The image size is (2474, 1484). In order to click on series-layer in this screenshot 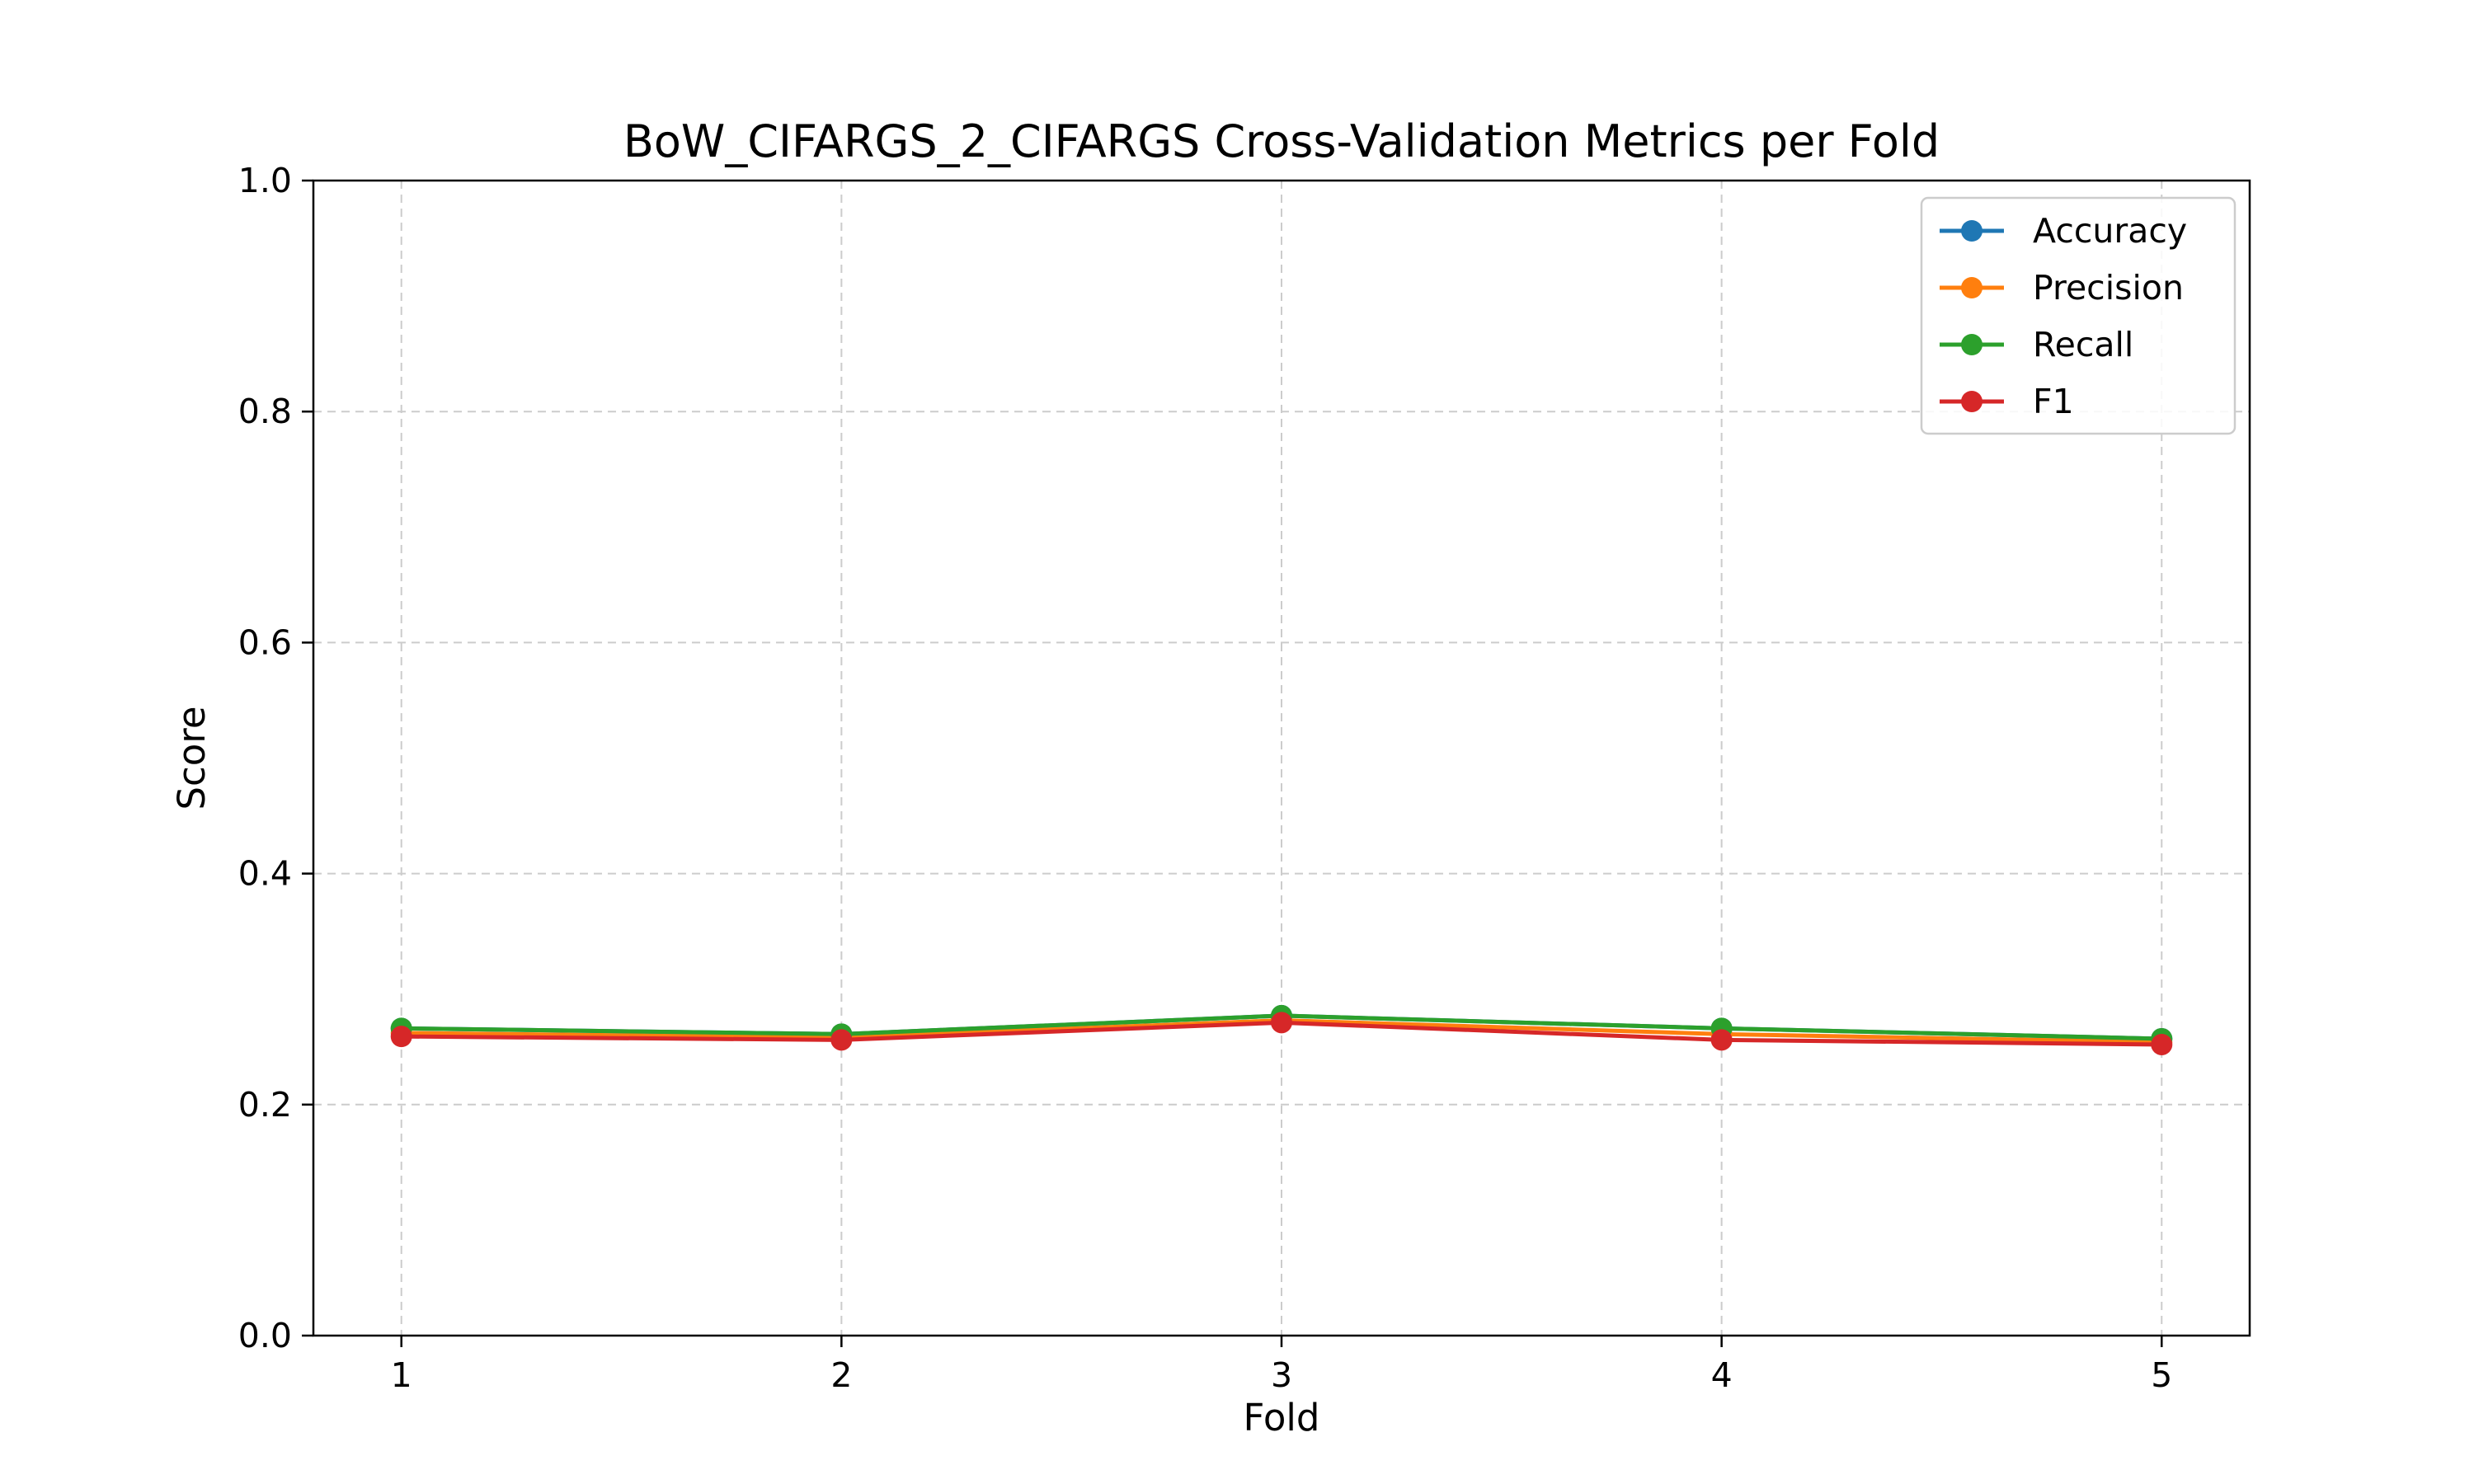, I will do `click(1281, 1029)`.